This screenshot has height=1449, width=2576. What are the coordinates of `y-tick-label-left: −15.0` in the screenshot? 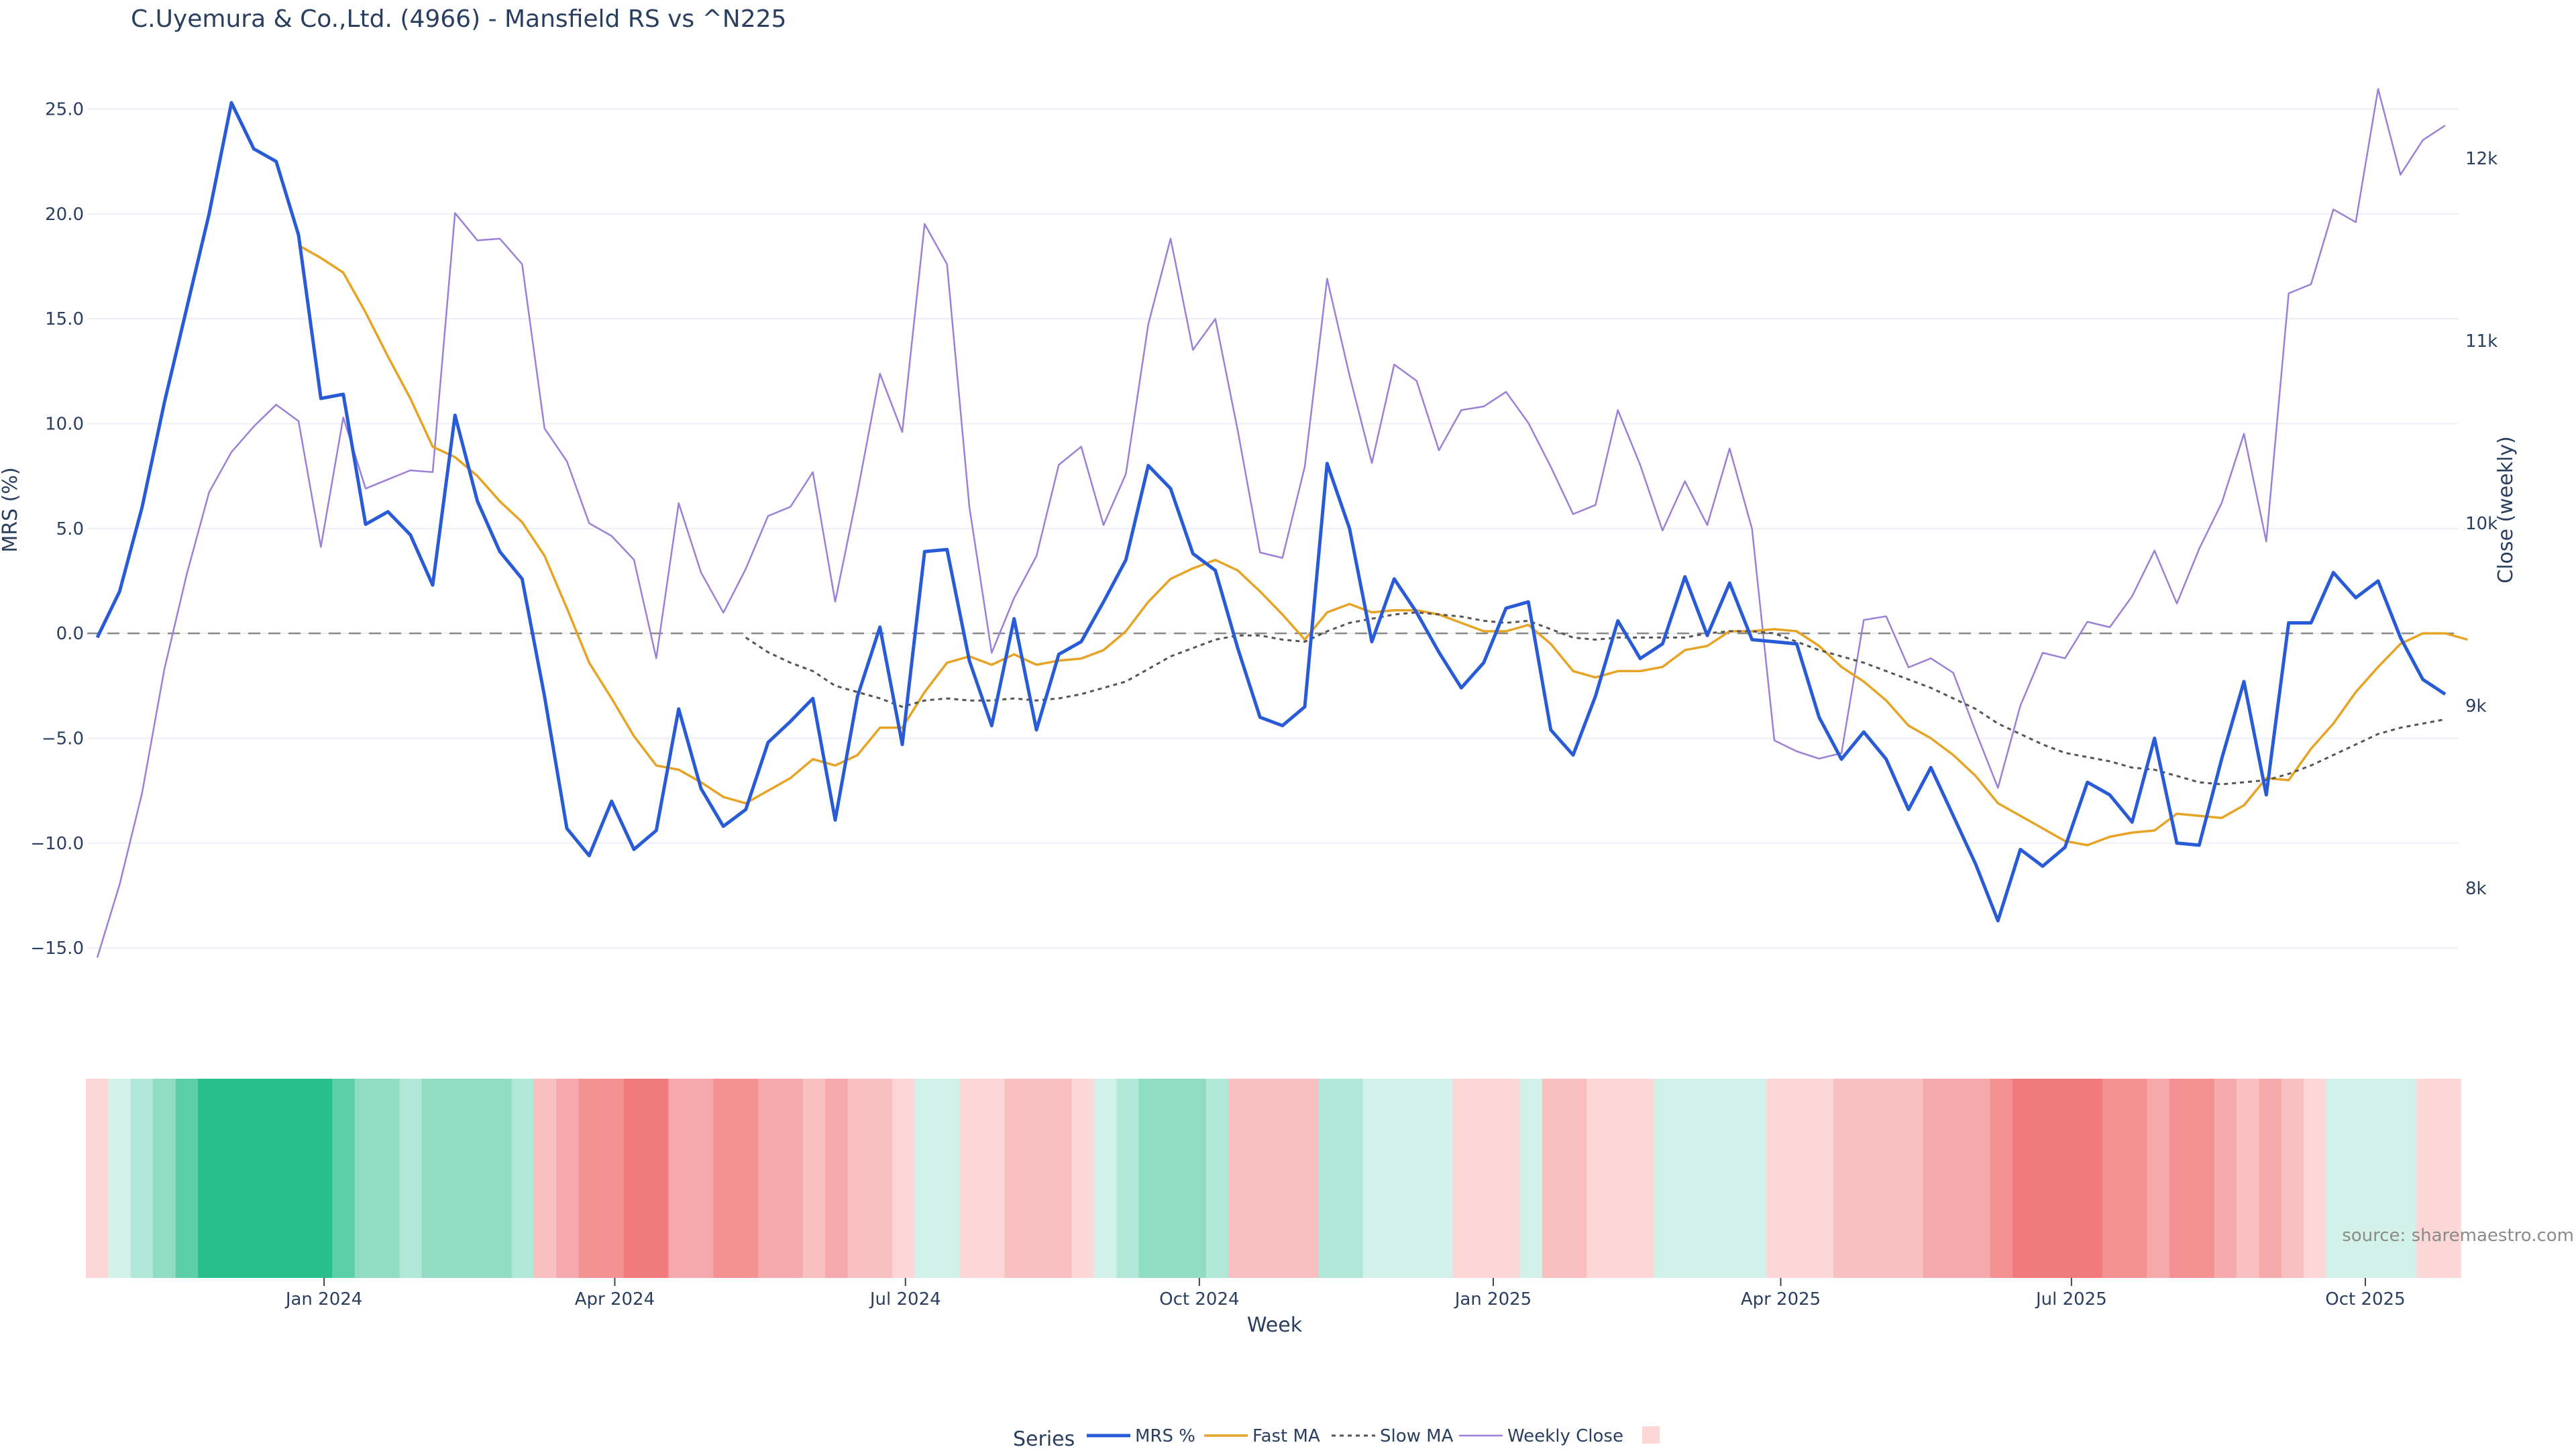 It's located at (57, 948).